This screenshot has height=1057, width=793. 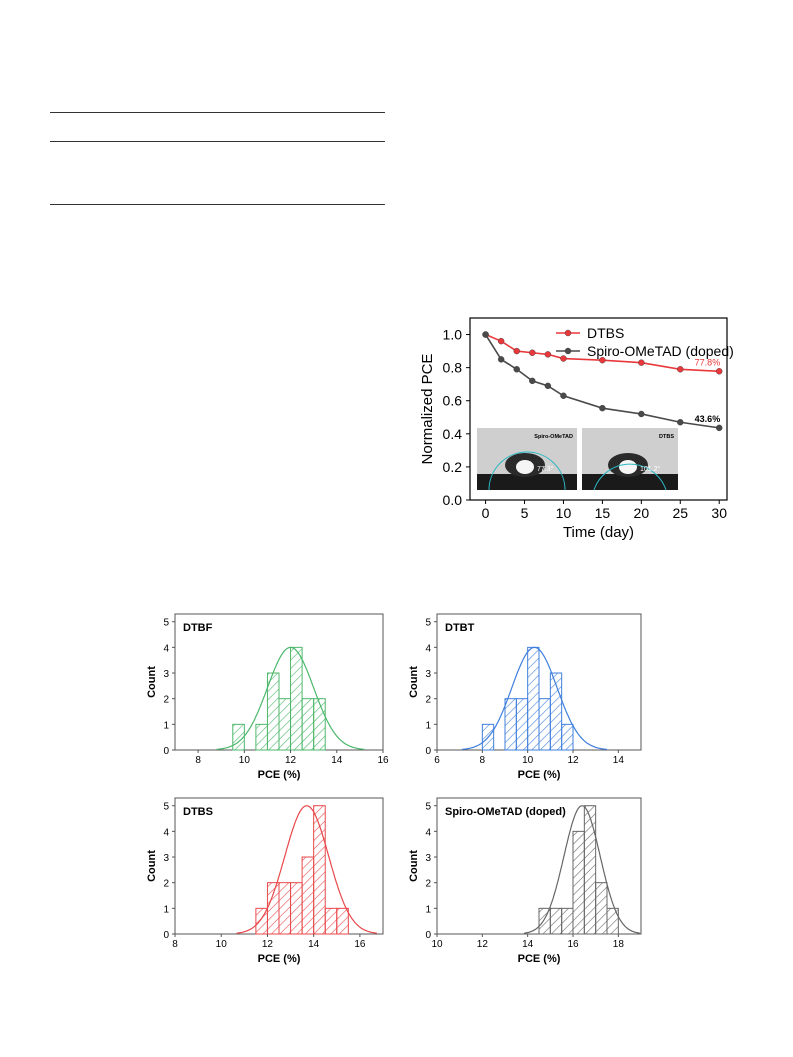 I want to click on y-tick-label: 0, so click(x=428, y=935).